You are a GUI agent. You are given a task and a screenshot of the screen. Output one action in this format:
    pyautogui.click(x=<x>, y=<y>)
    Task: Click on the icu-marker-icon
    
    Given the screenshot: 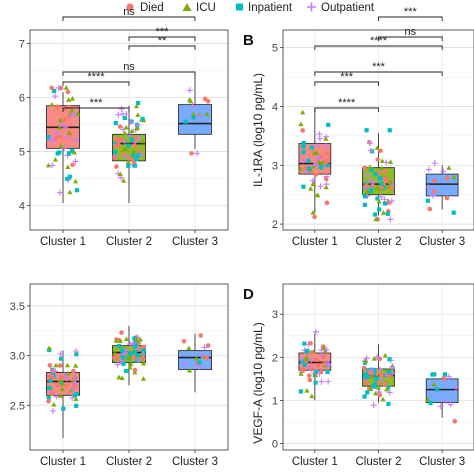 What is the action you would take?
    pyautogui.click(x=187, y=7)
    